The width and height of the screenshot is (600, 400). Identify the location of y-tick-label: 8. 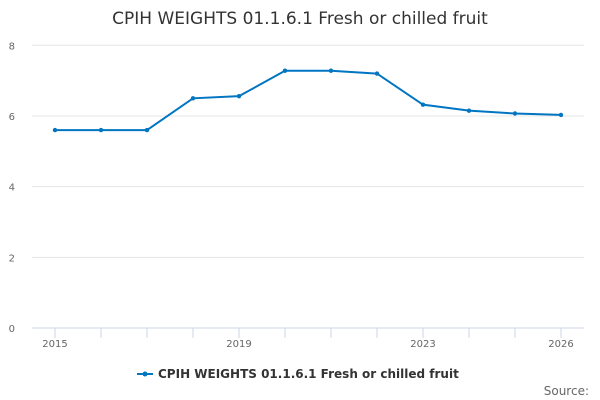
(12, 46).